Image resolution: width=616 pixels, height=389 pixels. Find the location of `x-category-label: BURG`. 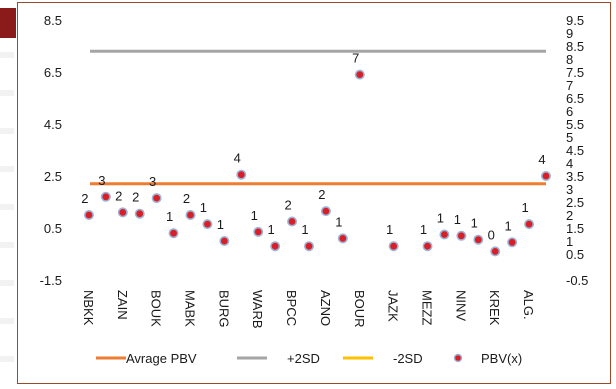

x-category-label: BURG is located at coordinates (223, 309).